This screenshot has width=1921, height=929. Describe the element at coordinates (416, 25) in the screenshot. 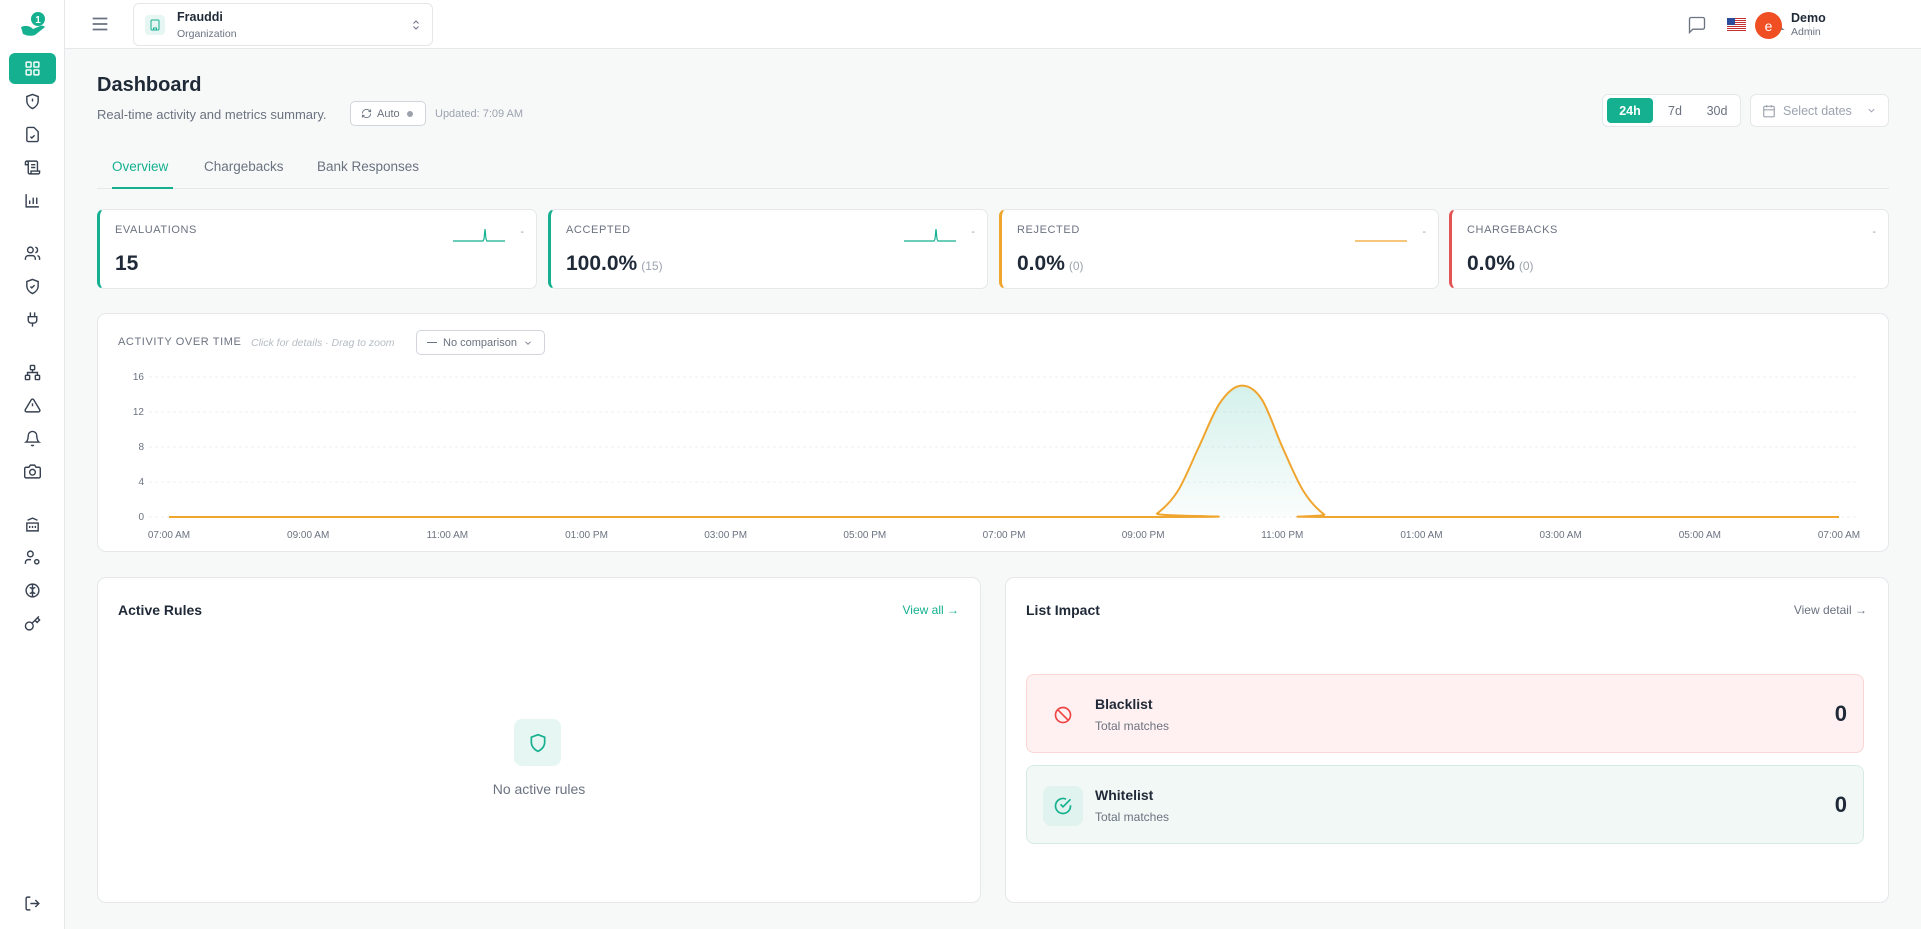

I see `chevrons-up-down-icon` at that location.